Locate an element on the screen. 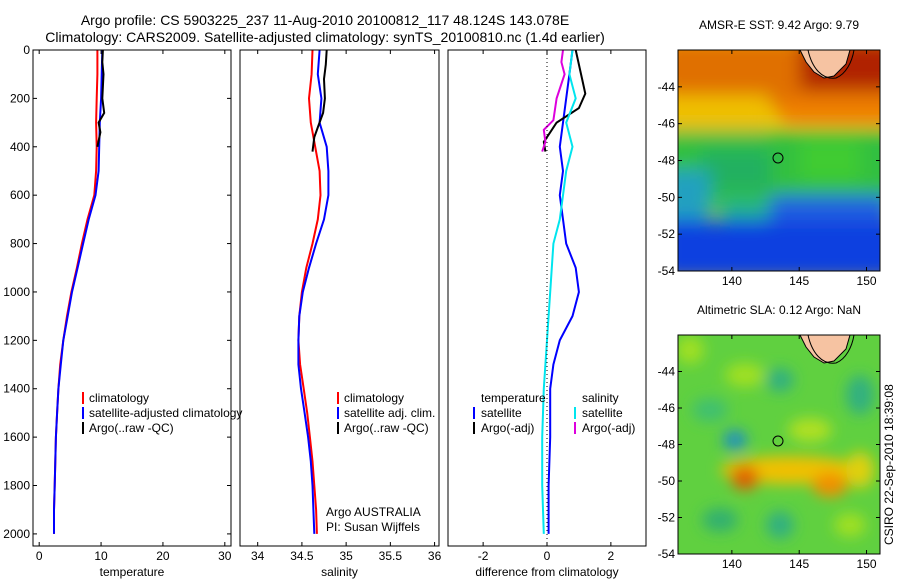 The image size is (900, 580). temperature-xtick-label: 20 is located at coordinates (163, 556).